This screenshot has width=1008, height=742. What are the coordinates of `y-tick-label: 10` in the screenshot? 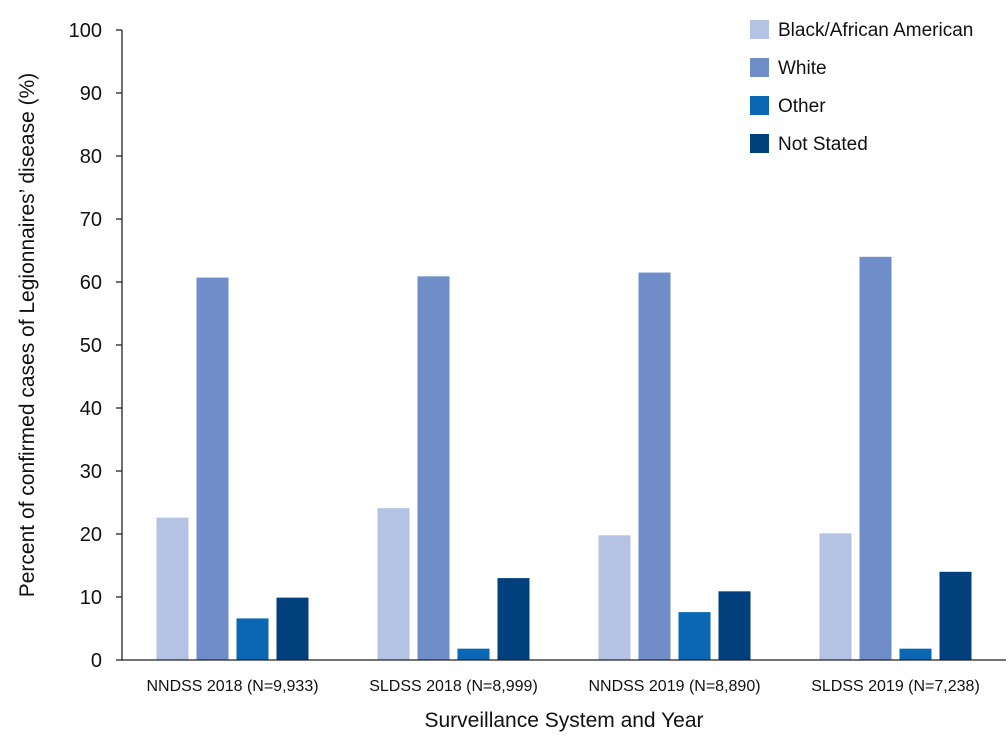 It's located at (91, 598).